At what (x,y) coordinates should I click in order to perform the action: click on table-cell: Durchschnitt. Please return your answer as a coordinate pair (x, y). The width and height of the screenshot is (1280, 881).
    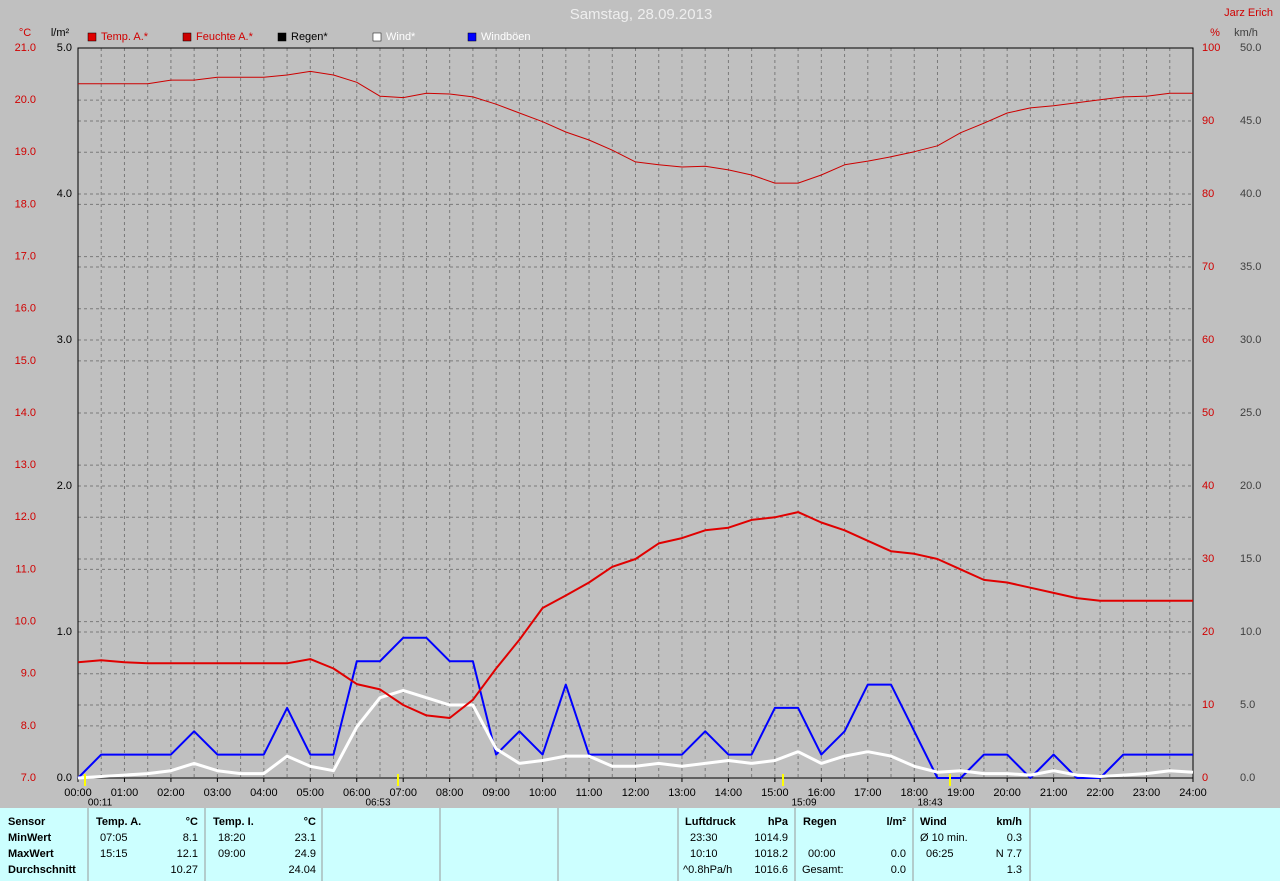
    Looking at the image, I should click on (42, 870).